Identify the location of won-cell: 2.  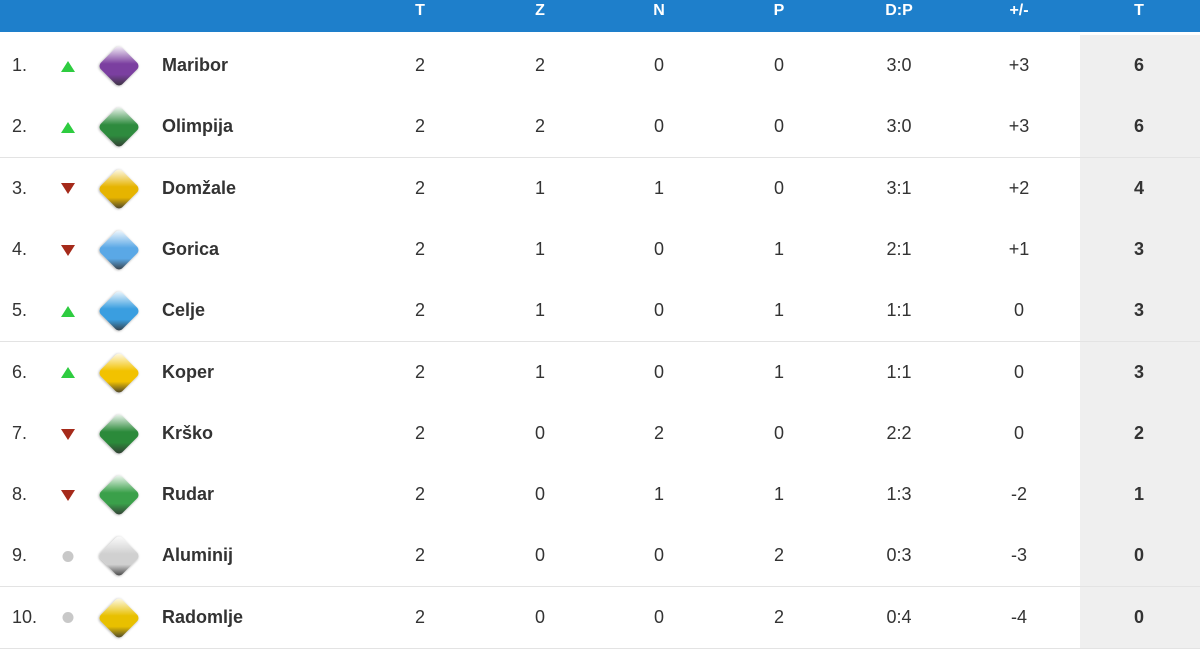
(540, 65).